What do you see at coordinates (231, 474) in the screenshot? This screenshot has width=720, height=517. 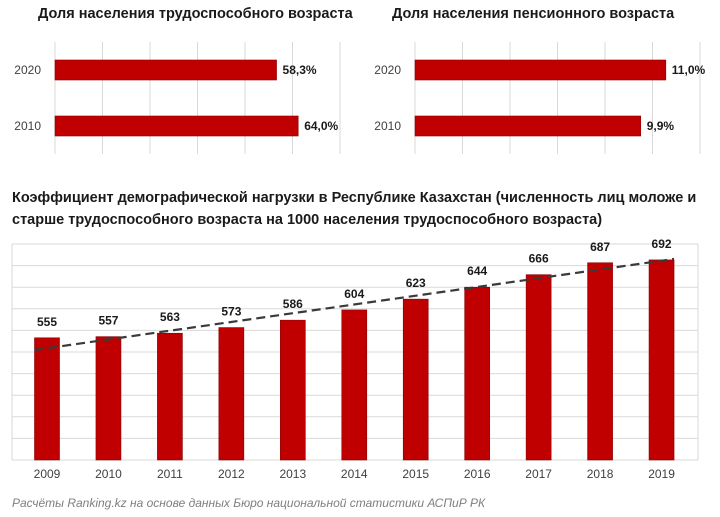 I see `year-tick-label: 2012` at bounding box center [231, 474].